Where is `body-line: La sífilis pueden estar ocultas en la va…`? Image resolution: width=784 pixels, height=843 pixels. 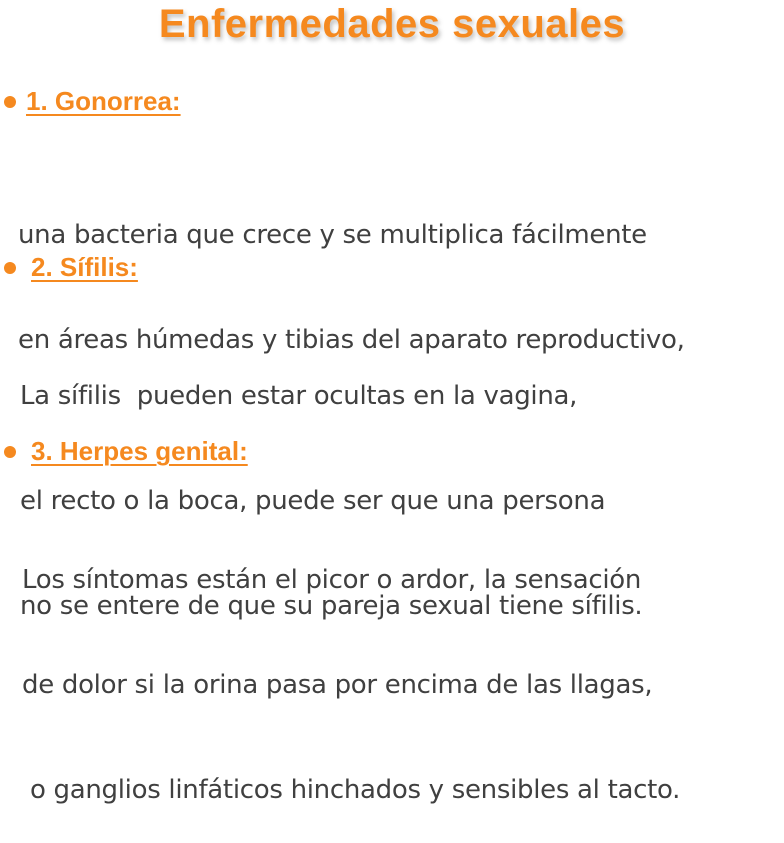 body-line: La sífilis pueden estar ocultas en la va… is located at coordinates (299, 396).